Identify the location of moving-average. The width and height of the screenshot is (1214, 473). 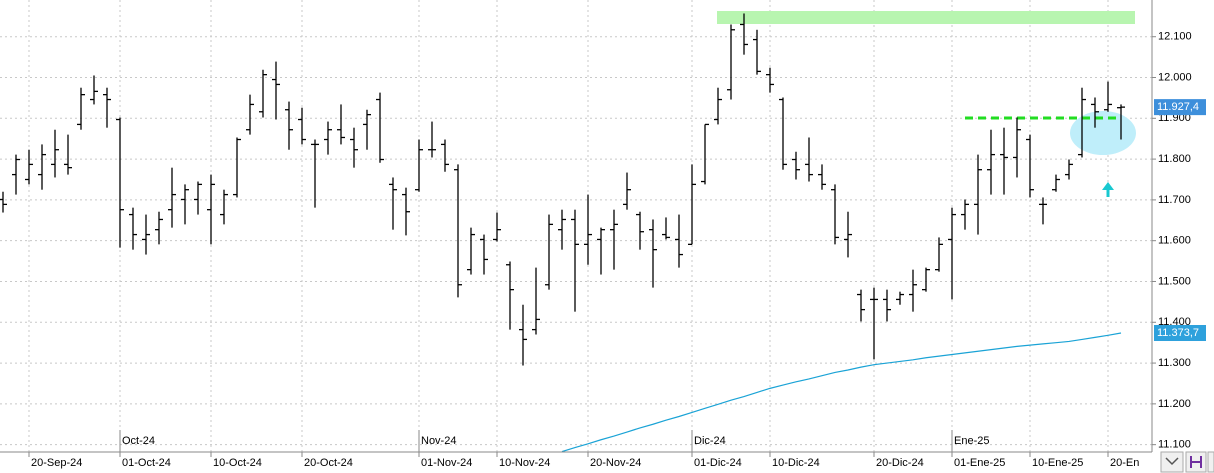
(841, 392).